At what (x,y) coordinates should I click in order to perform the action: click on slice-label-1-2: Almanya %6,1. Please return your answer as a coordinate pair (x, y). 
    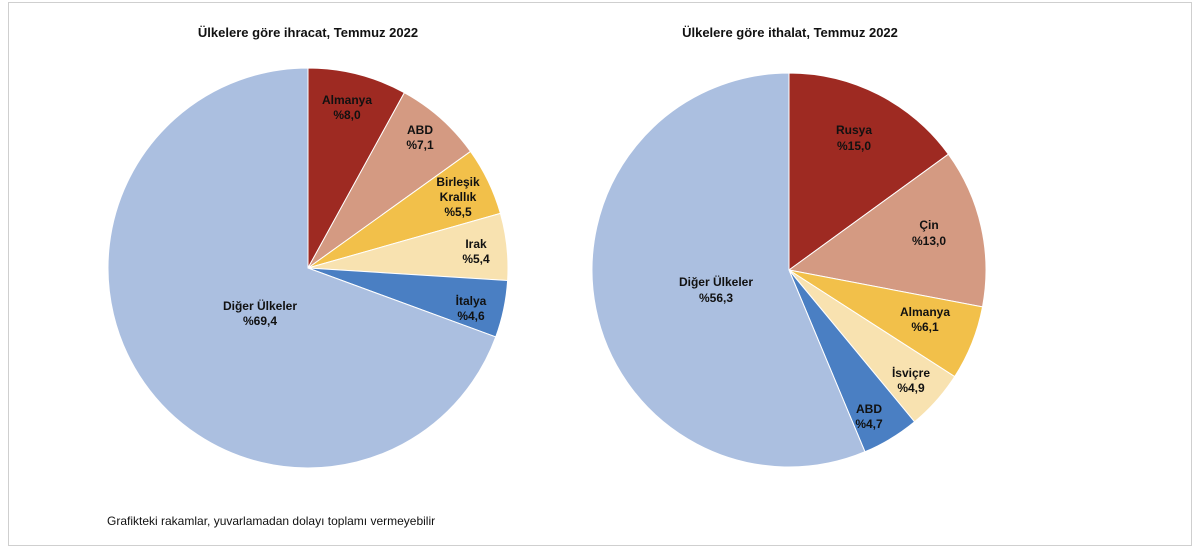
    Looking at the image, I should click on (925, 319).